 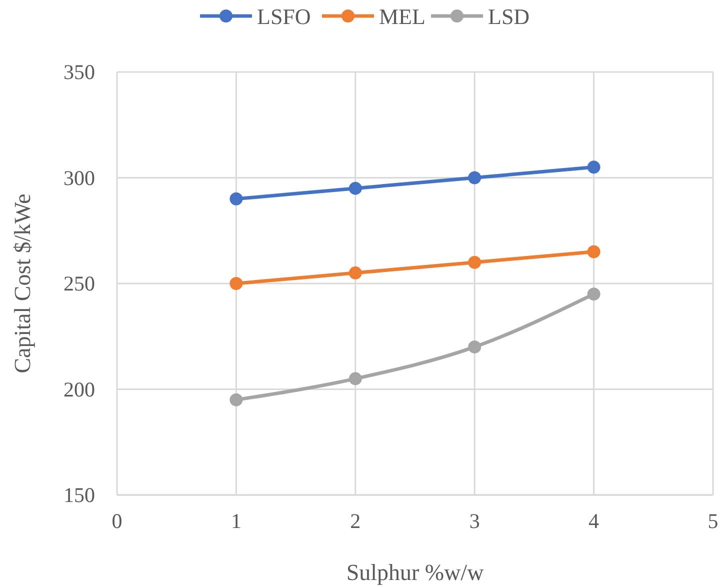 I want to click on legend-label: MEL, so click(x=402, y=16).